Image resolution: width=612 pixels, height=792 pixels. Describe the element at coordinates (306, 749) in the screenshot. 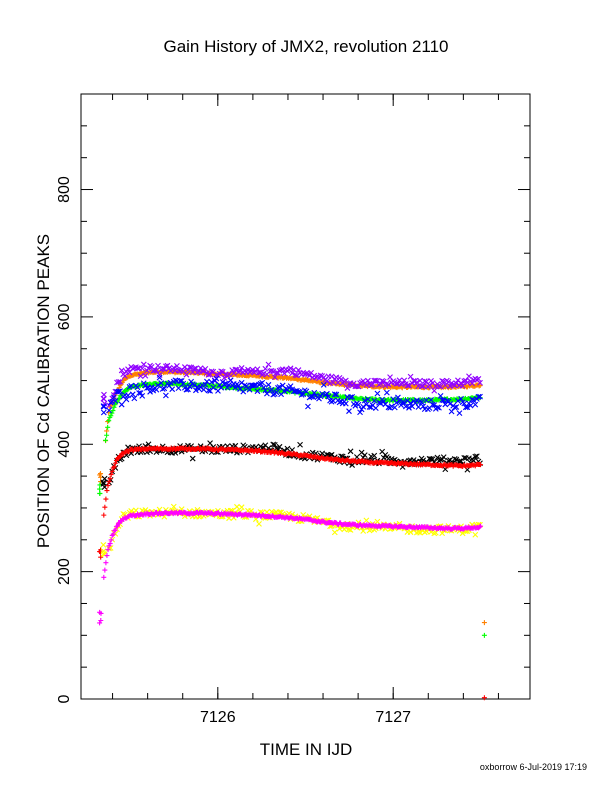

I see `x-axis-label: TIME IN IJD` at that location.